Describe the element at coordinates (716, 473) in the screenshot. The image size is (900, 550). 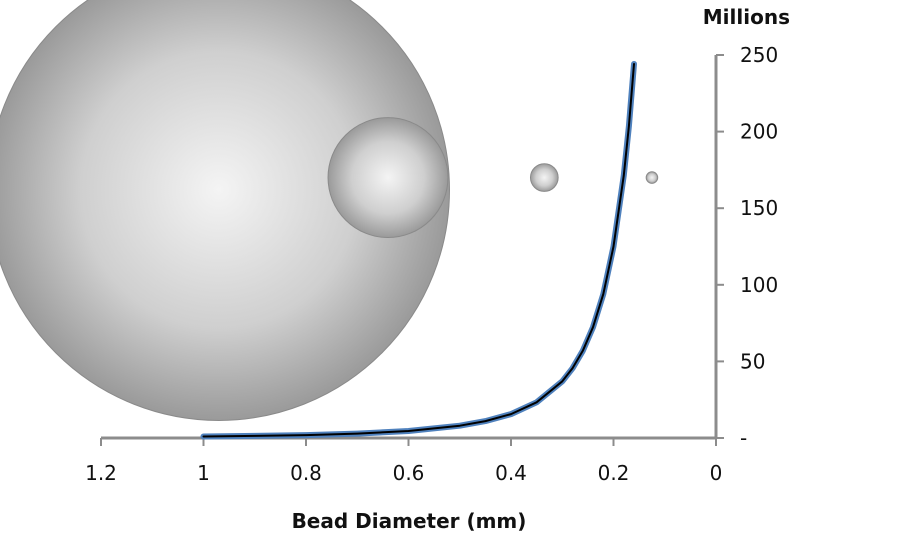
I see `x-tick-label: 0` at that location.